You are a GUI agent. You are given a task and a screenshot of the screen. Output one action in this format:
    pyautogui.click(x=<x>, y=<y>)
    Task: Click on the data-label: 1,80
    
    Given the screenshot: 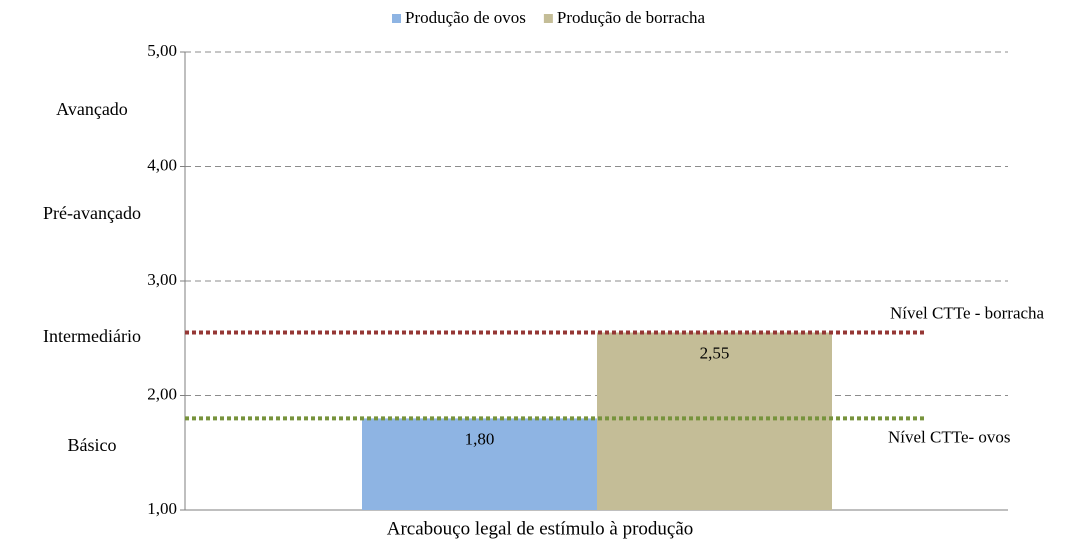 What is the action you would take?
    pyautogui.click(x=480, y=438)
    